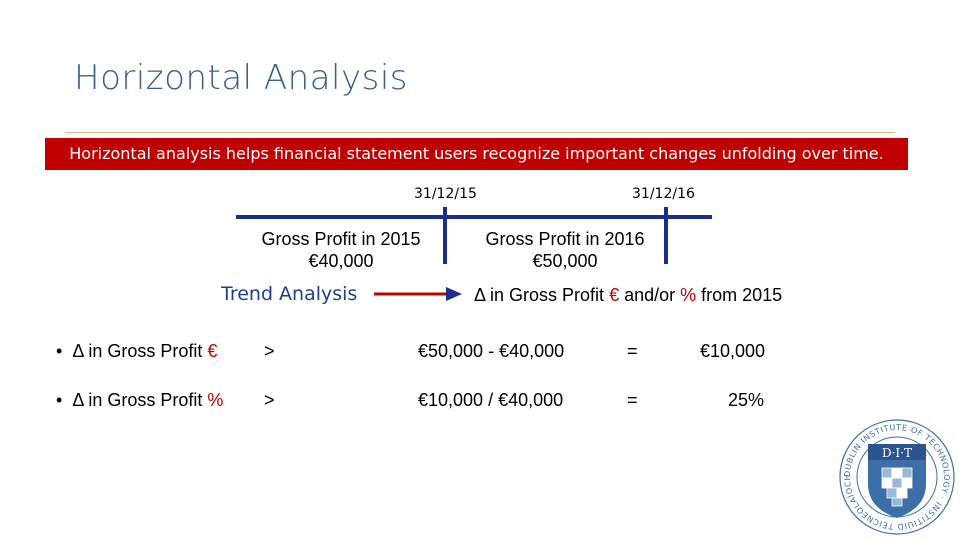  I want to click on trend-delta-prefix: Δ in Gross Profit, so click(542, 295).